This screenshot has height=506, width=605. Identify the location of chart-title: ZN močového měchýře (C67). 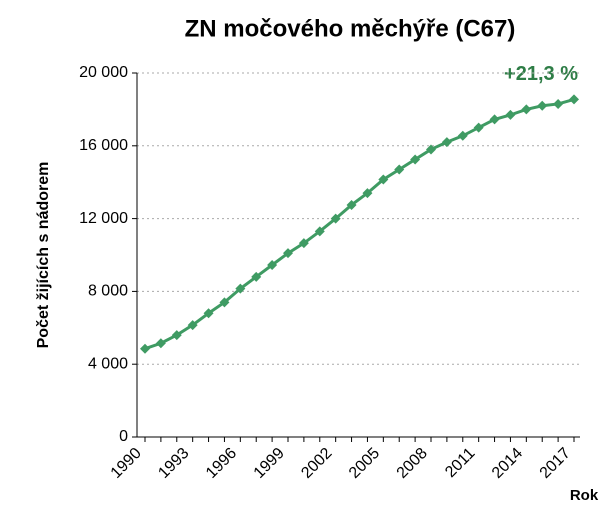
(350, 28).